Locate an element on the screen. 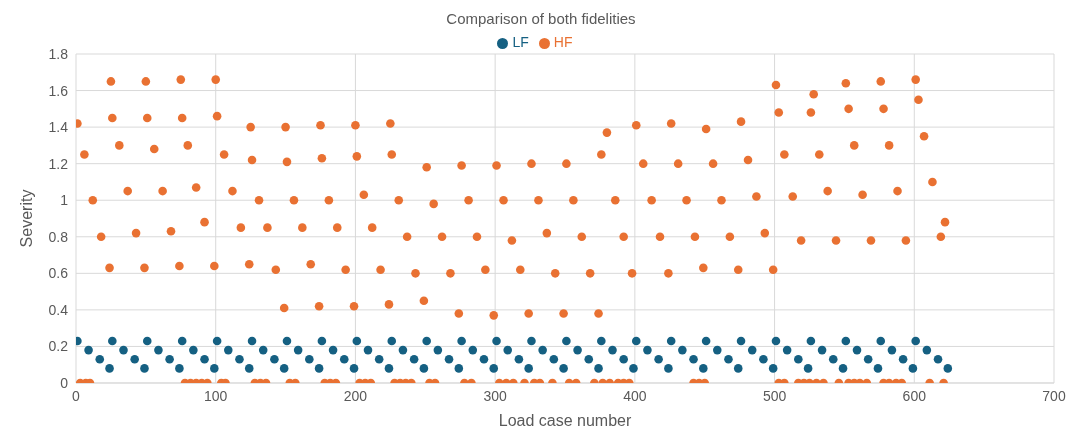  x-axis-title: Load case number is located at coordinates (565, 421).